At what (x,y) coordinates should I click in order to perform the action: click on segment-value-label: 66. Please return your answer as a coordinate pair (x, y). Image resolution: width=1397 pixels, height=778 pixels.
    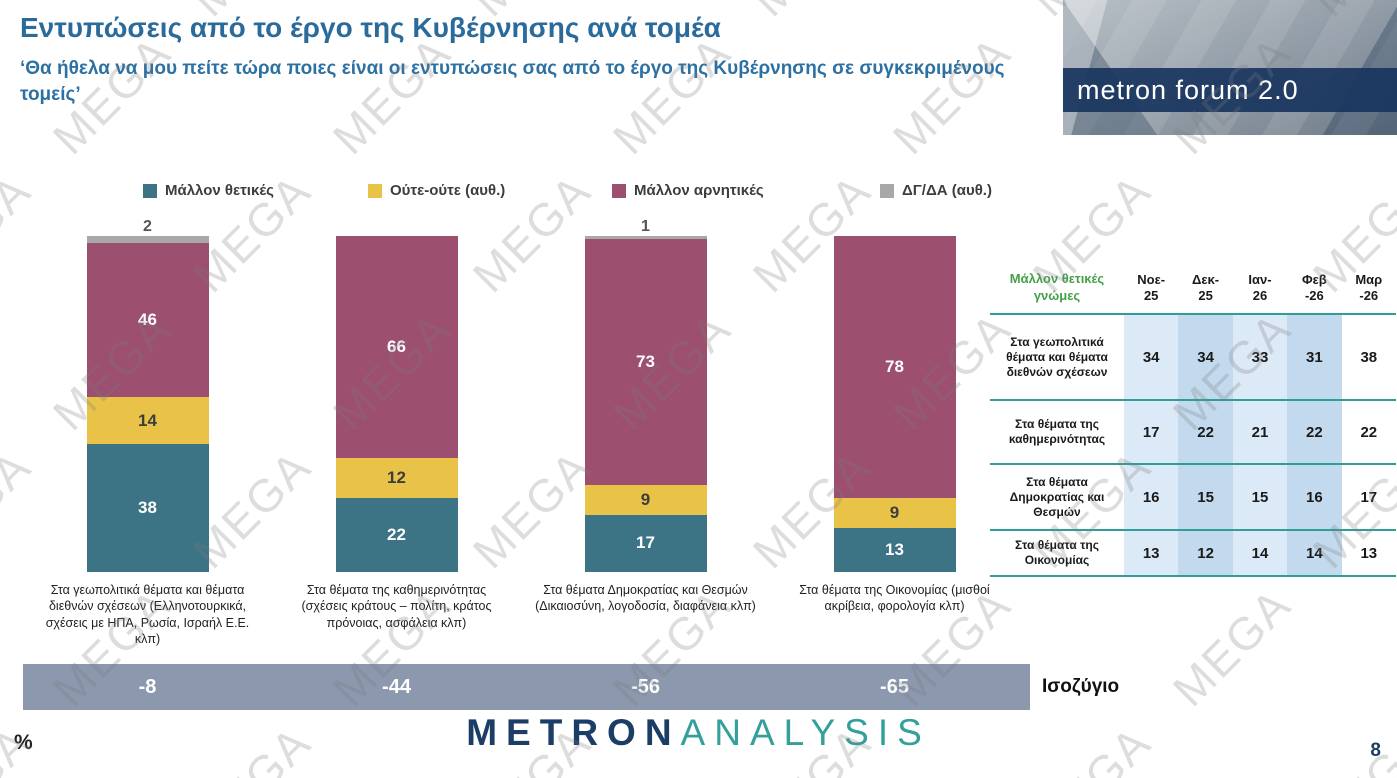
    Looking at the image, I should click on (396, 346).